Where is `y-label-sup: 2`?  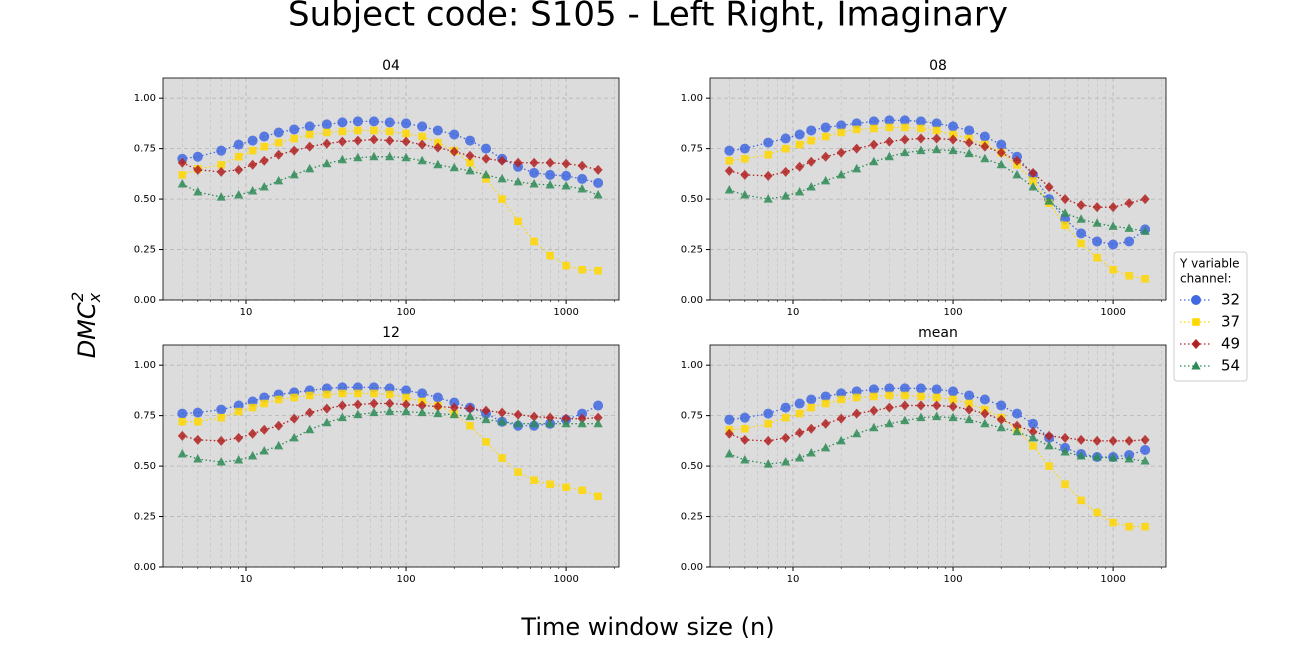
y-label-sup: 2 is located at coordinates (77, 297).